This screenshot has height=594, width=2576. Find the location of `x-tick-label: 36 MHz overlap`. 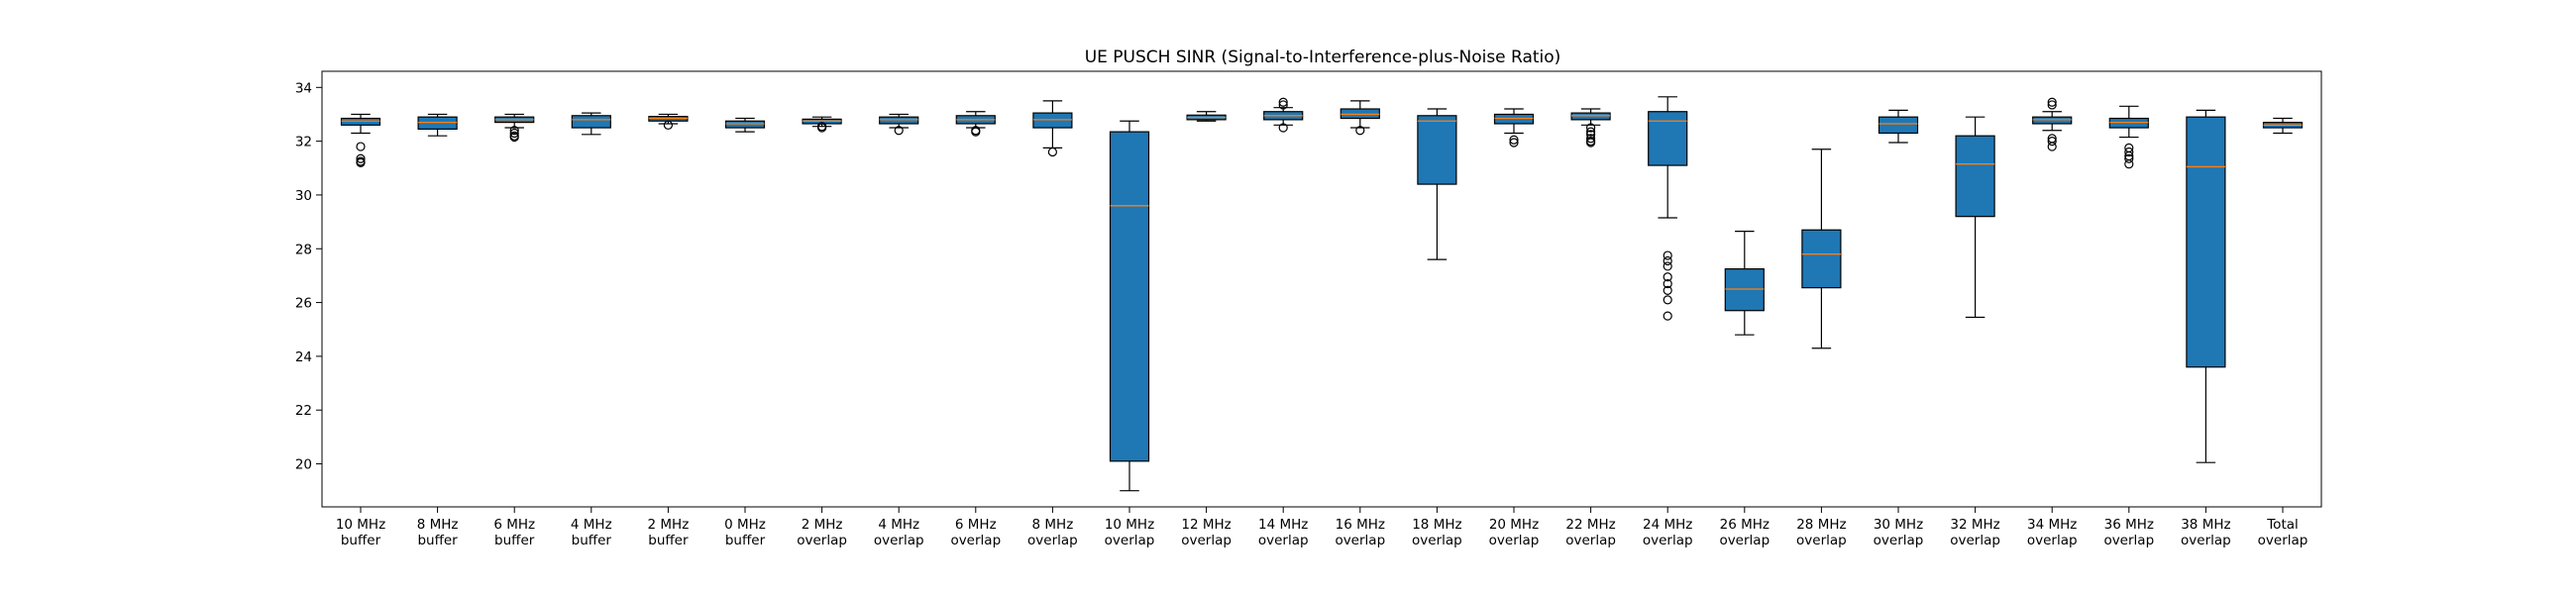

x-tick-label: 36 MHz overlap is located at coordinates (2128, 532).